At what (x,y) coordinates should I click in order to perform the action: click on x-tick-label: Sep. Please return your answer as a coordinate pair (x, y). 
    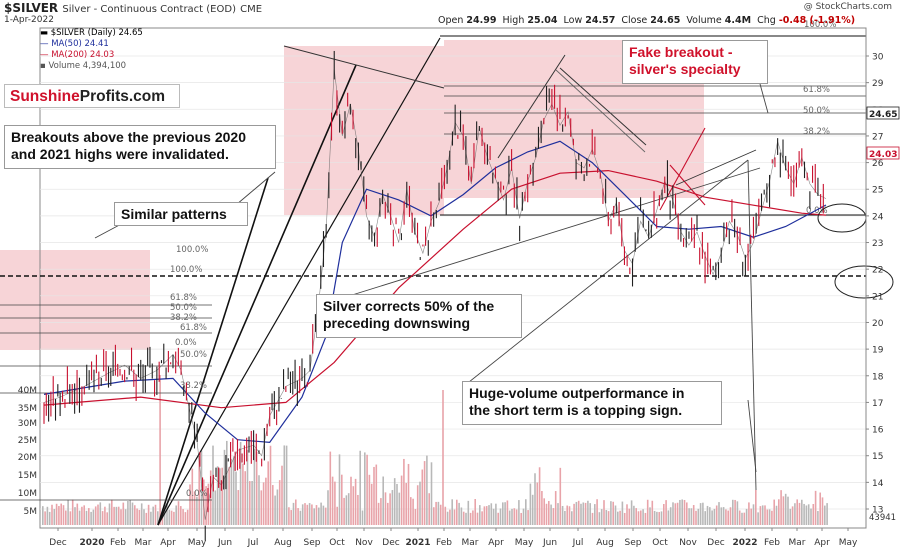
    Looking at the image, I should click on (633, 543).